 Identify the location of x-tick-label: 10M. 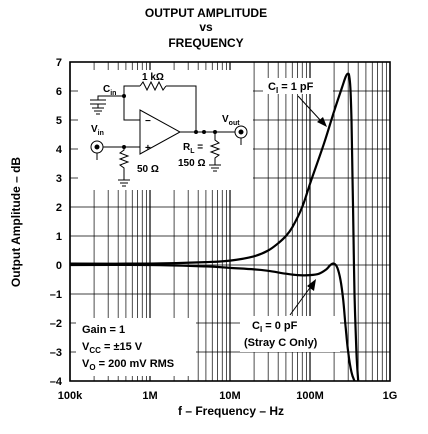
(229, 396).